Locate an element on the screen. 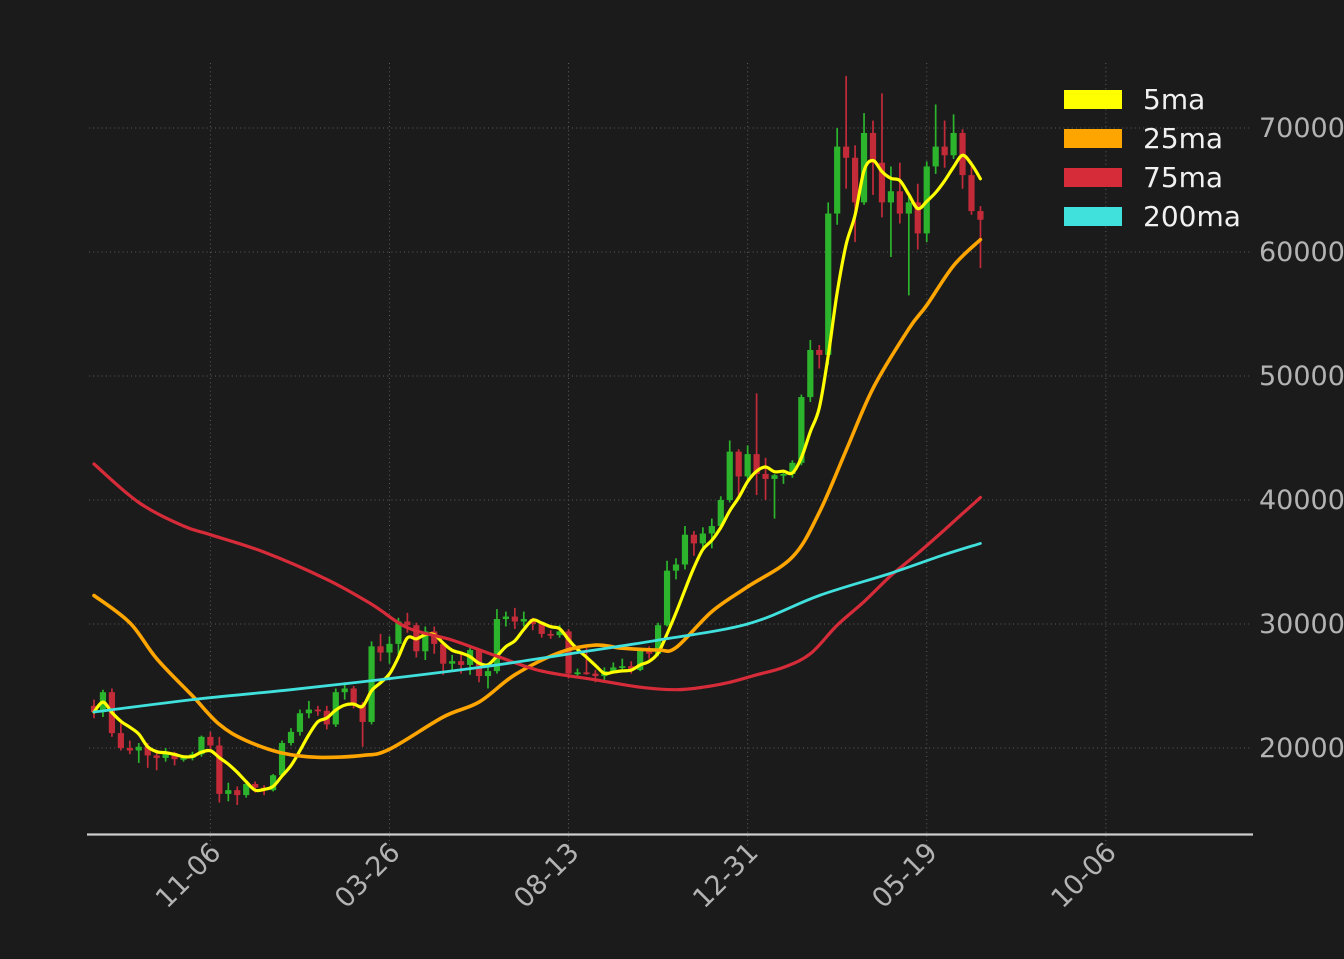 The image size is (1344, 959). x-tick-label: 05-19 is located at coordinates (904, 875).